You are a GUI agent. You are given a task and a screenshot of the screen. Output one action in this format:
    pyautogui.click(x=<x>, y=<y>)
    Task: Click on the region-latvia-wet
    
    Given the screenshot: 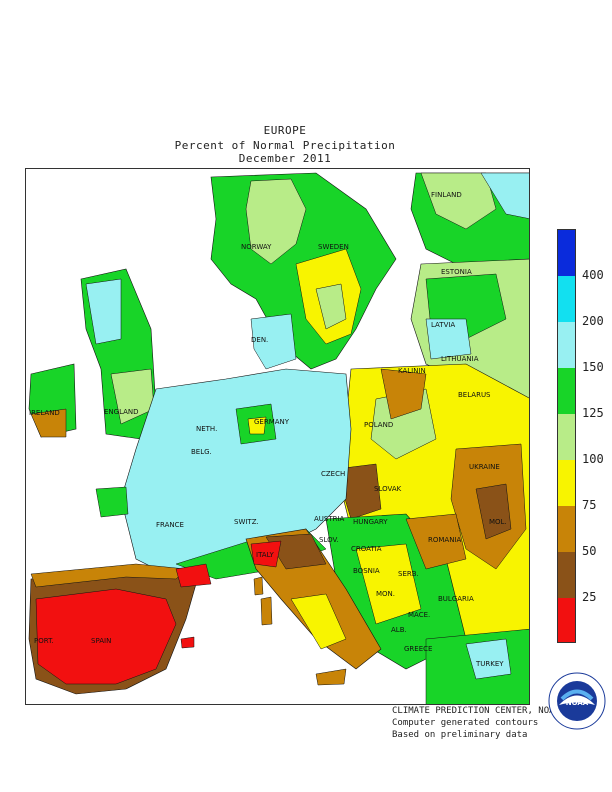 What is the action you would take?
    pyautogui.click(x=448, y=339)
    